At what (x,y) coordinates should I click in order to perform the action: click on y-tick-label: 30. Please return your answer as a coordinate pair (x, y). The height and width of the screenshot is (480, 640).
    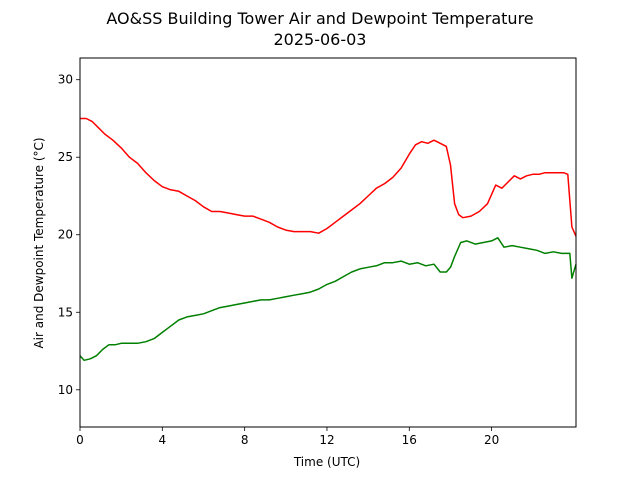
    Looking at the image, I should click on (65, 80).